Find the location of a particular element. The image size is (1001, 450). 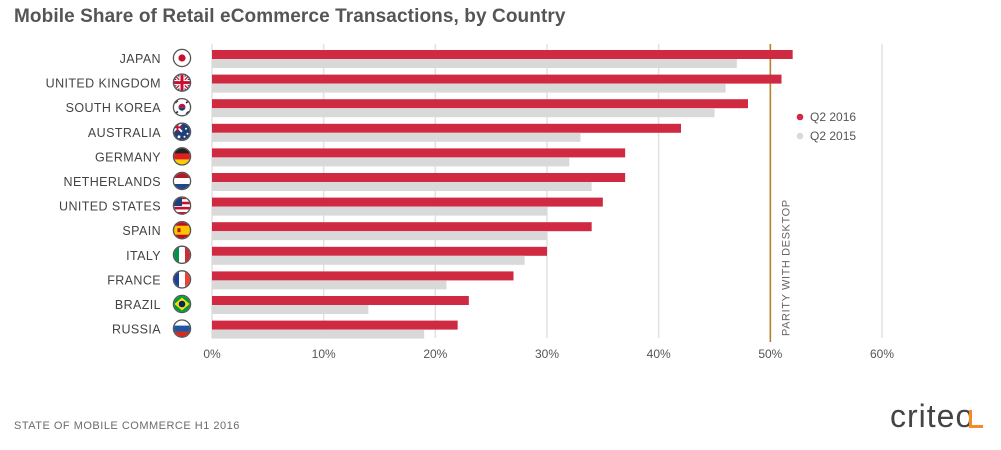

x-tick-label: 50% is located at coordinates (770, 354).